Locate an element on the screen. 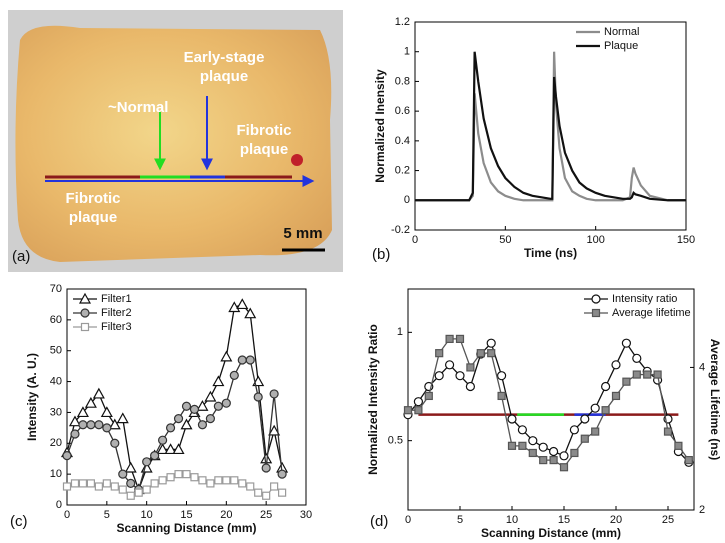  plot-frame is located at coordinates (550, 126).